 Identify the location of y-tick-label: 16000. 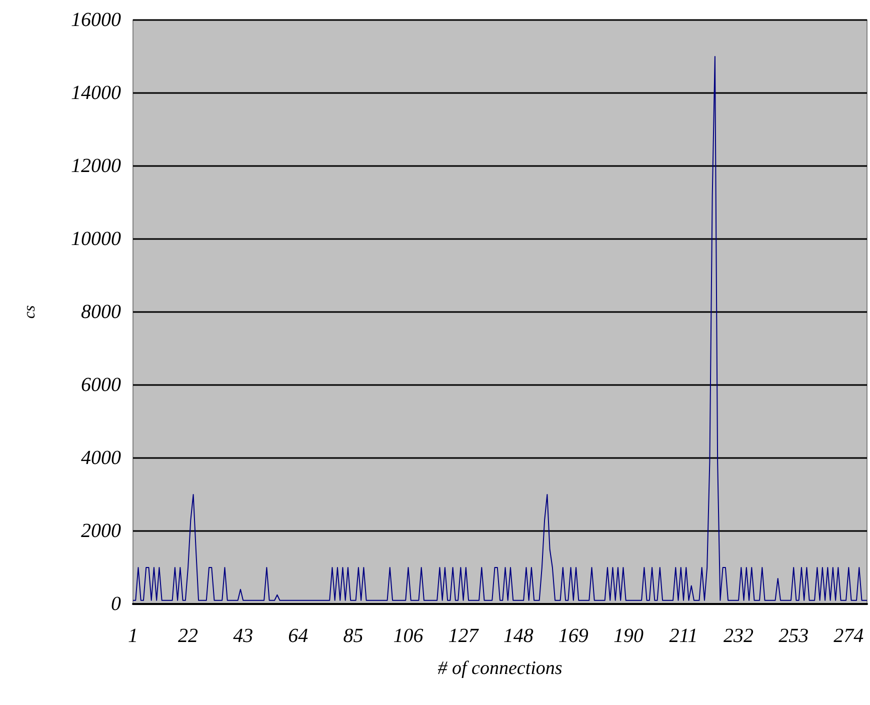
(96, 20).